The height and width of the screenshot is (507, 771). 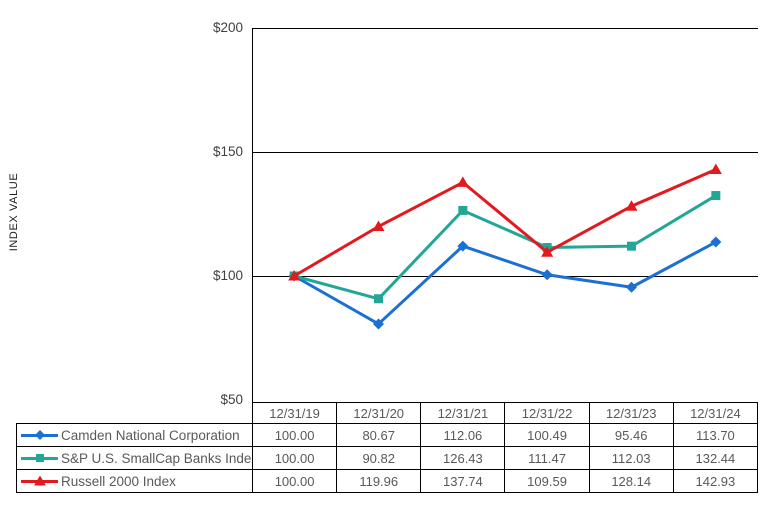 I want to click on table-value-cell: 111.47, so click(x=547, y=458).